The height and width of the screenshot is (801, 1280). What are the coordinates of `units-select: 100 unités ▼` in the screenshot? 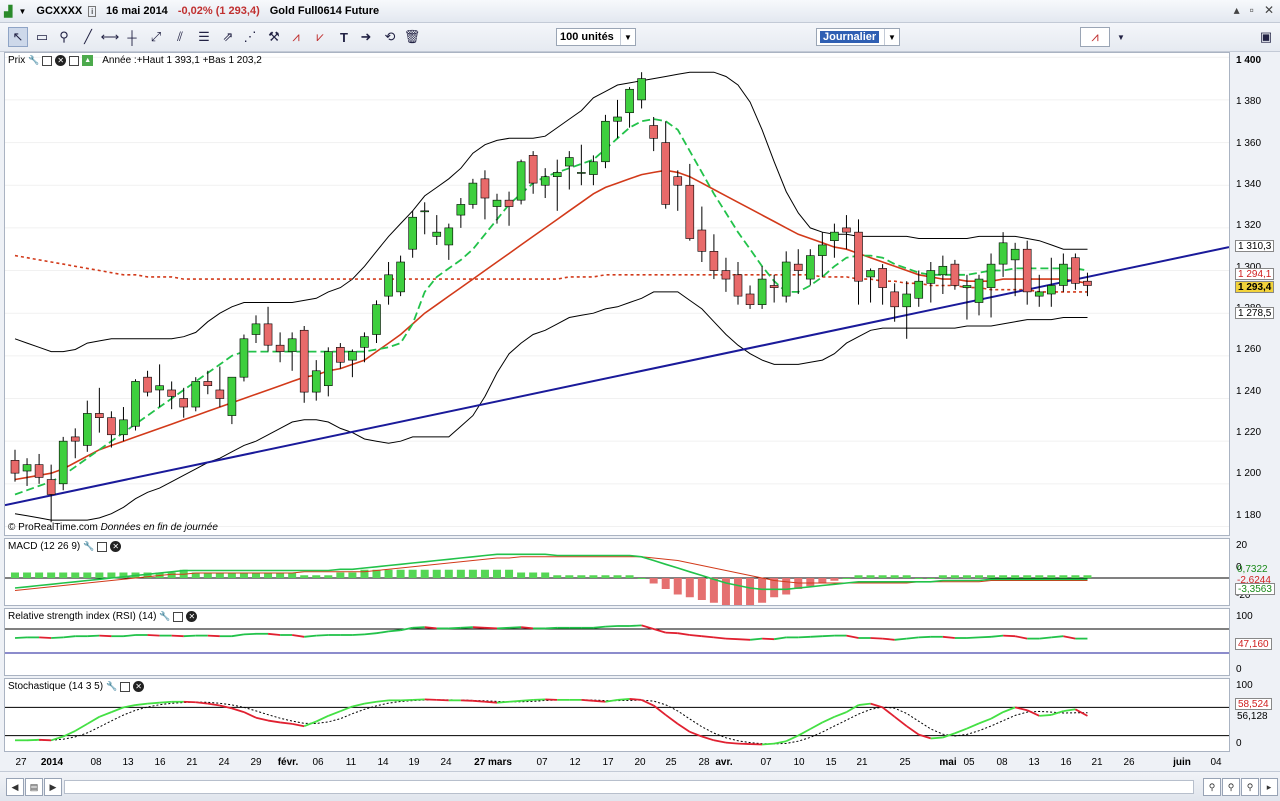 It's located at (596, 37).